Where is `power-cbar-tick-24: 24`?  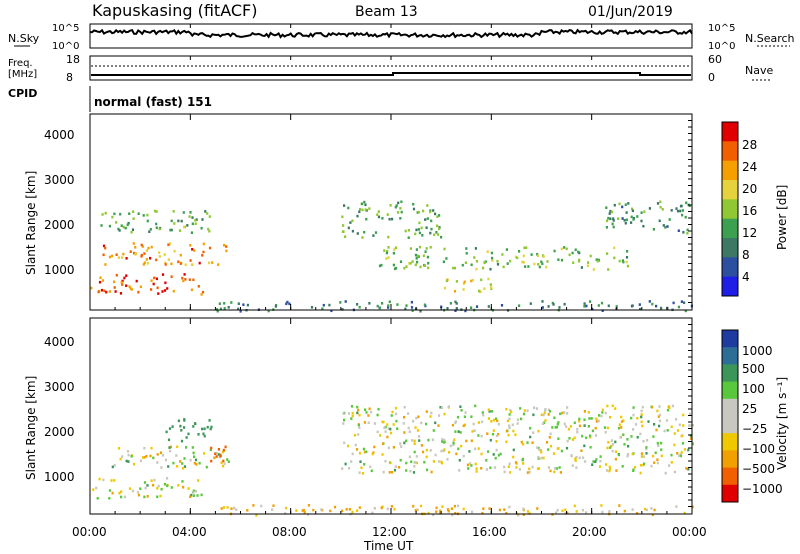
power-cbar-tick-24: 24 is located at coordinates (749, 167).